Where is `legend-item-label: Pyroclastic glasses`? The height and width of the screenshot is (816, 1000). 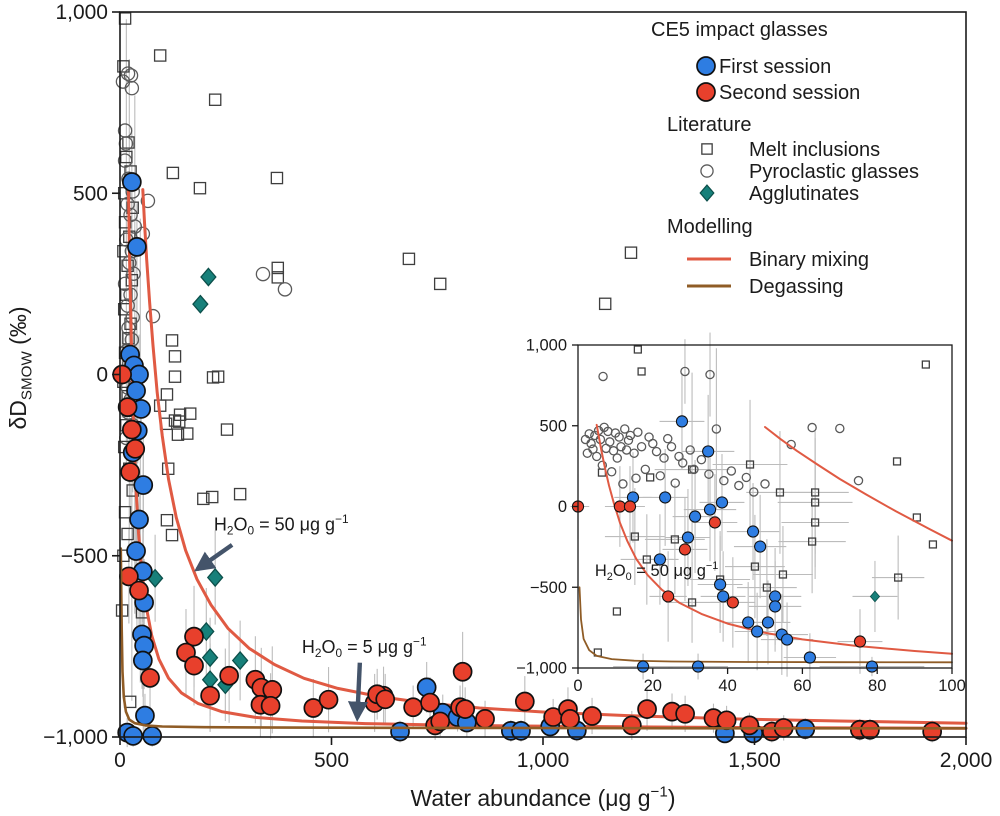
legend-item-label: Pyroclastic glasses is located at coordinates (834, 172).